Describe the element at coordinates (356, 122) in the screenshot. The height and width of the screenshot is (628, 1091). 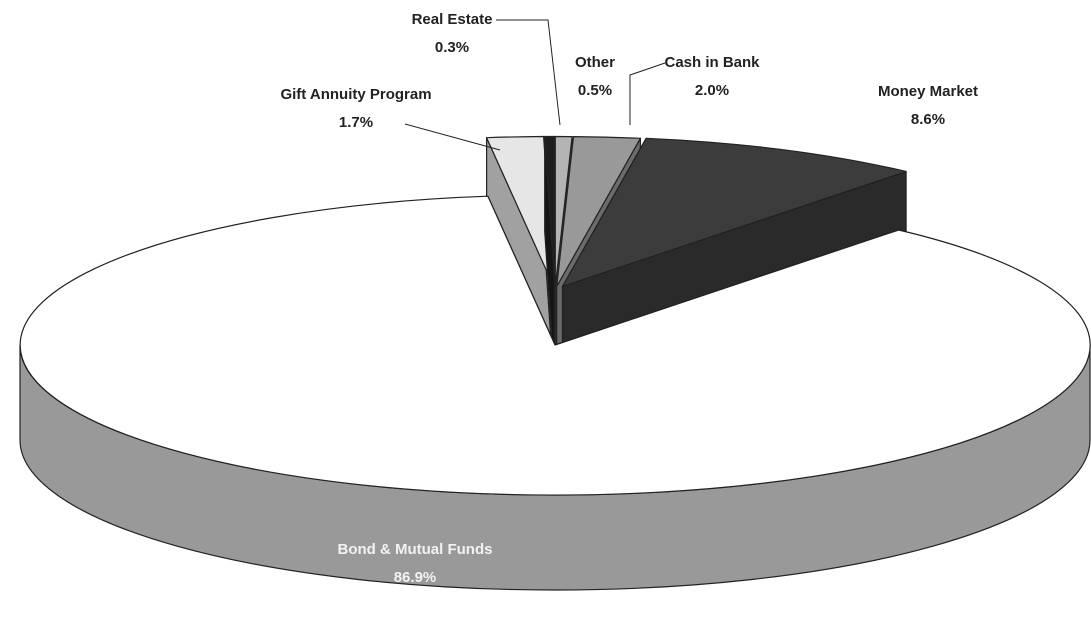
I see `slice-value-label: 1.7%` at that location.